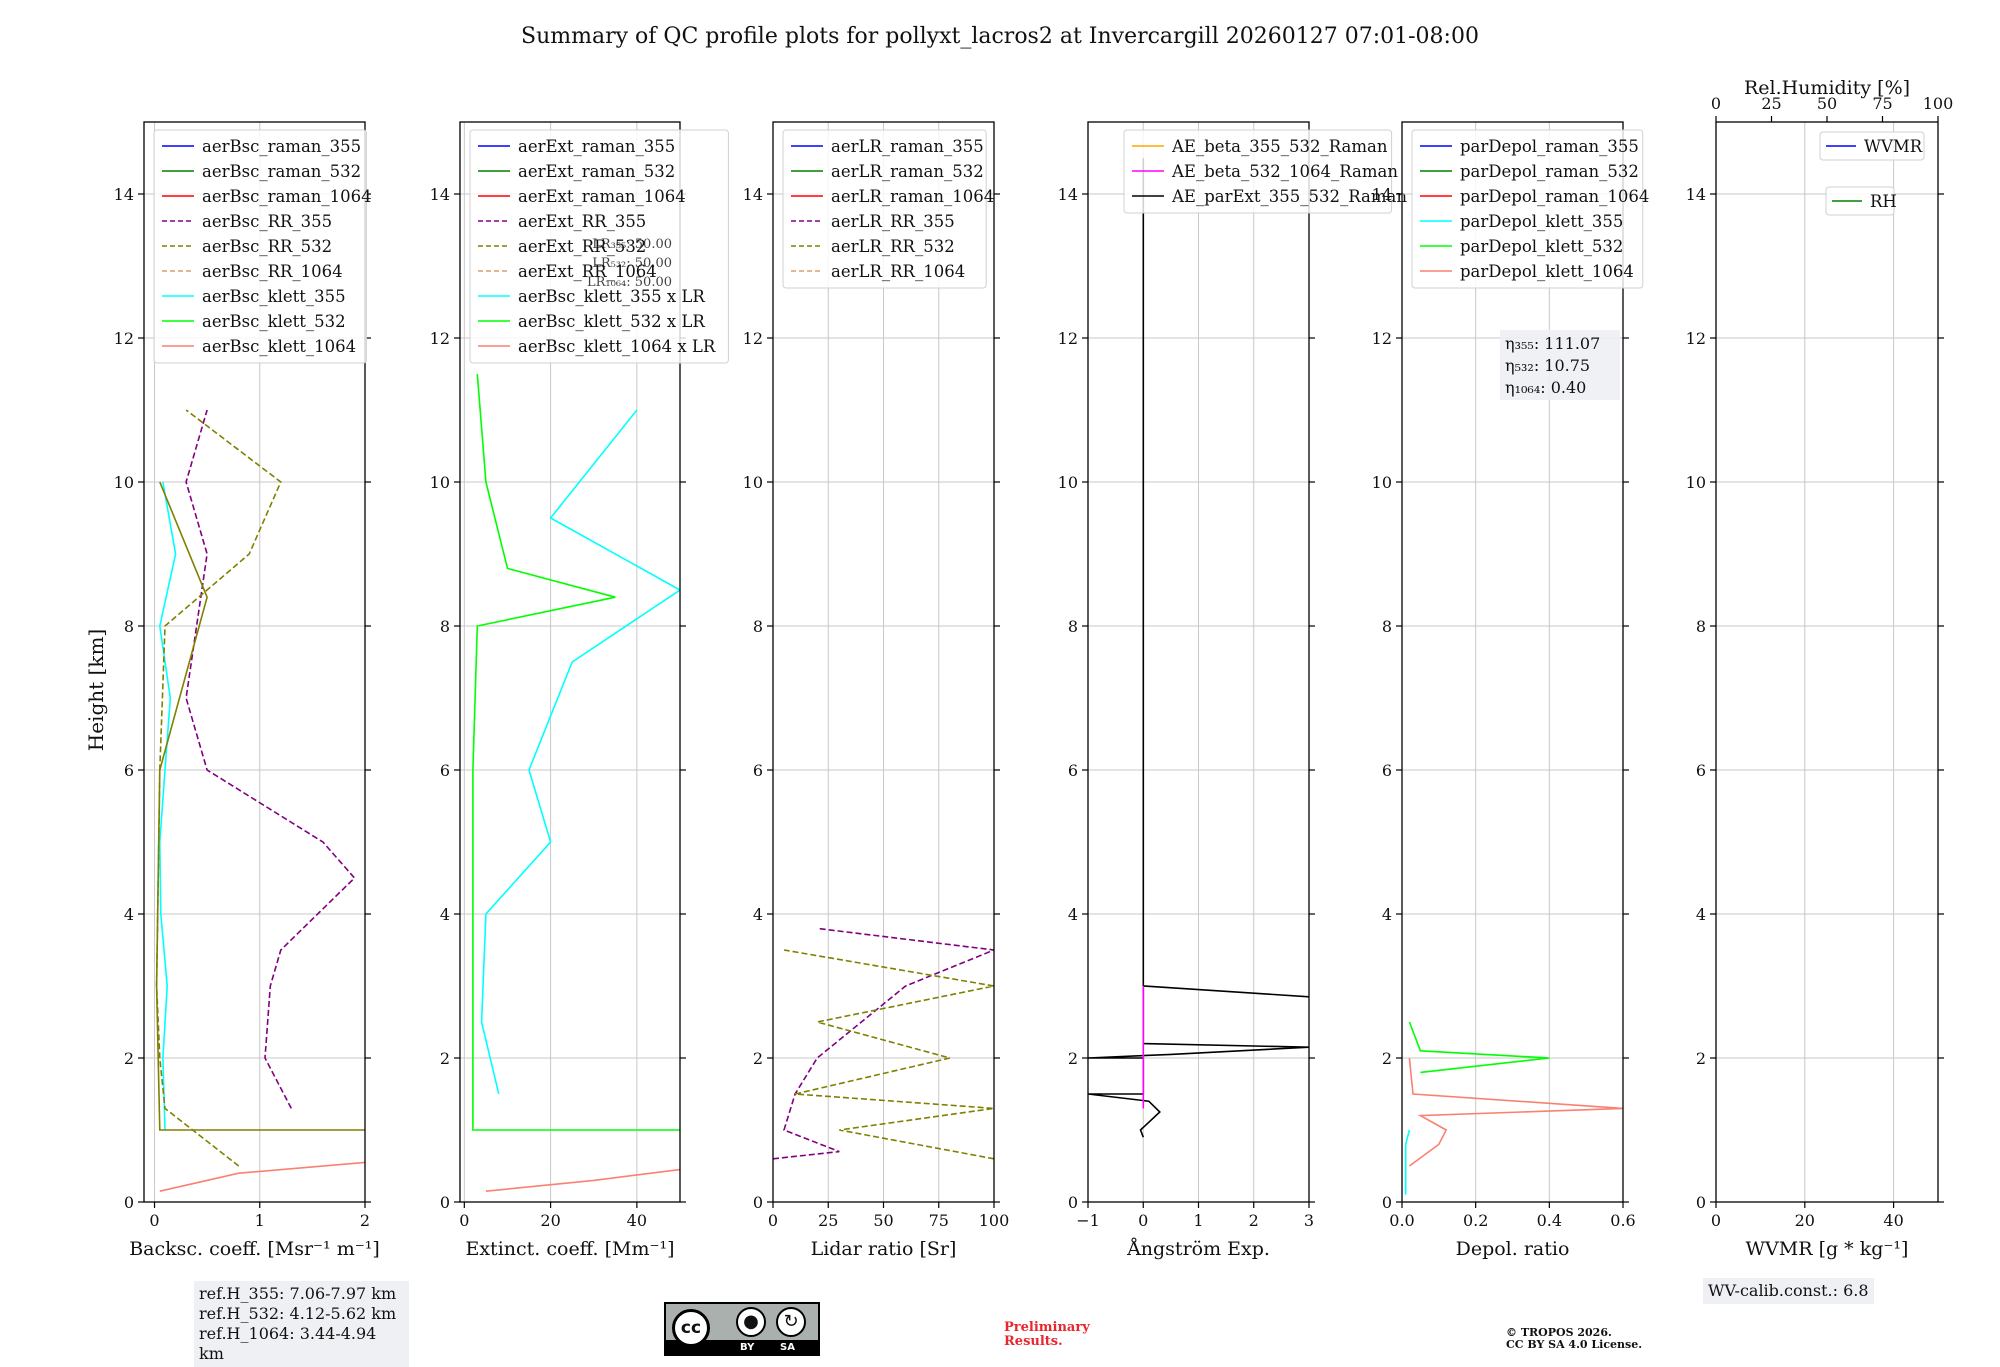 The height and width of the screenshot is (1367, 2000). I want to click on x-tick-label: 75, so click(939, 1220).